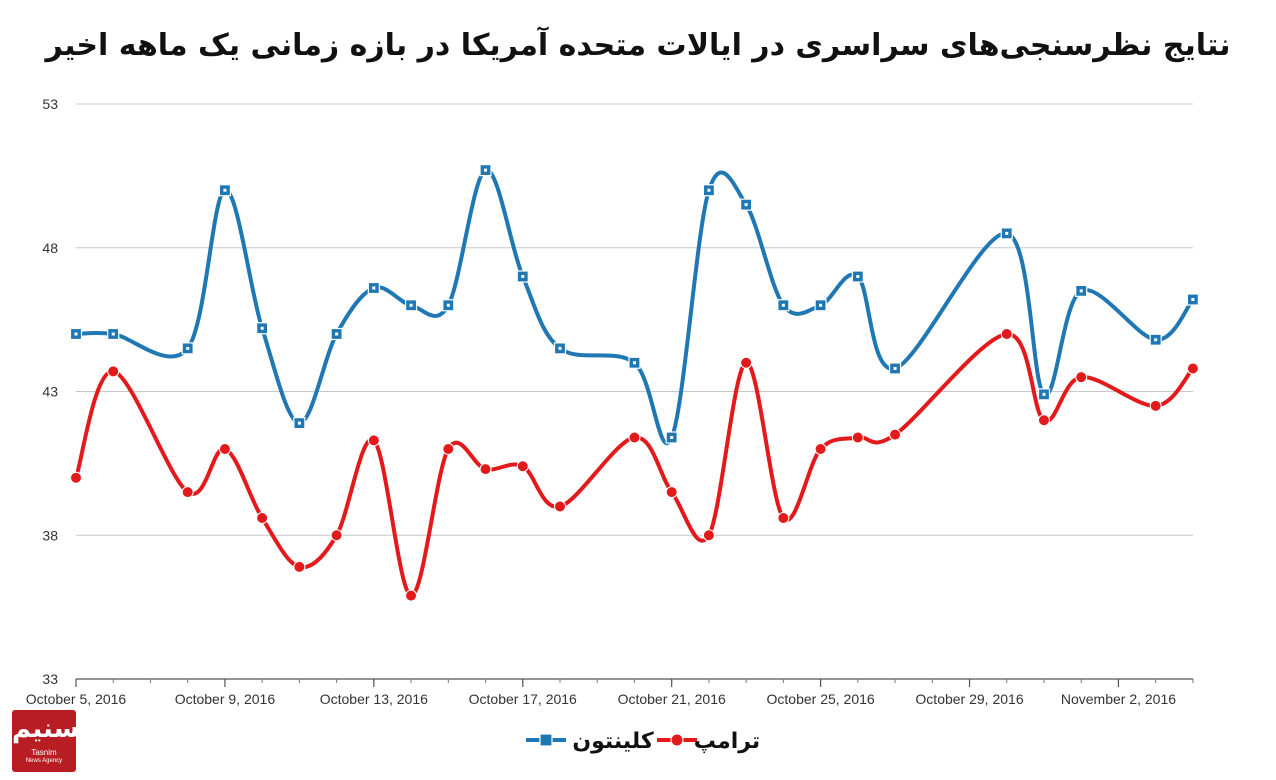 The width and height of the screenshot is (1276, 780). What do you see at coordinates (50, 679) in the screenshot?
I see `y-tick-label: 33` at bounding box center [50, 679].